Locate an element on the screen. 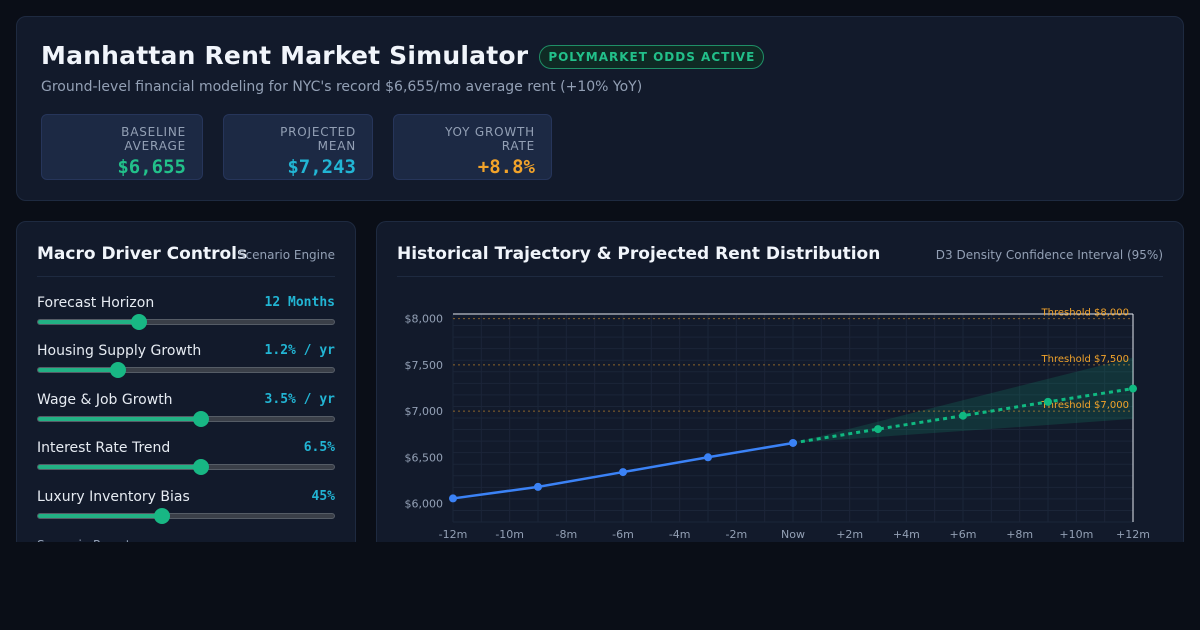  x-tick-label: Now is located at coordinates (793, 534).